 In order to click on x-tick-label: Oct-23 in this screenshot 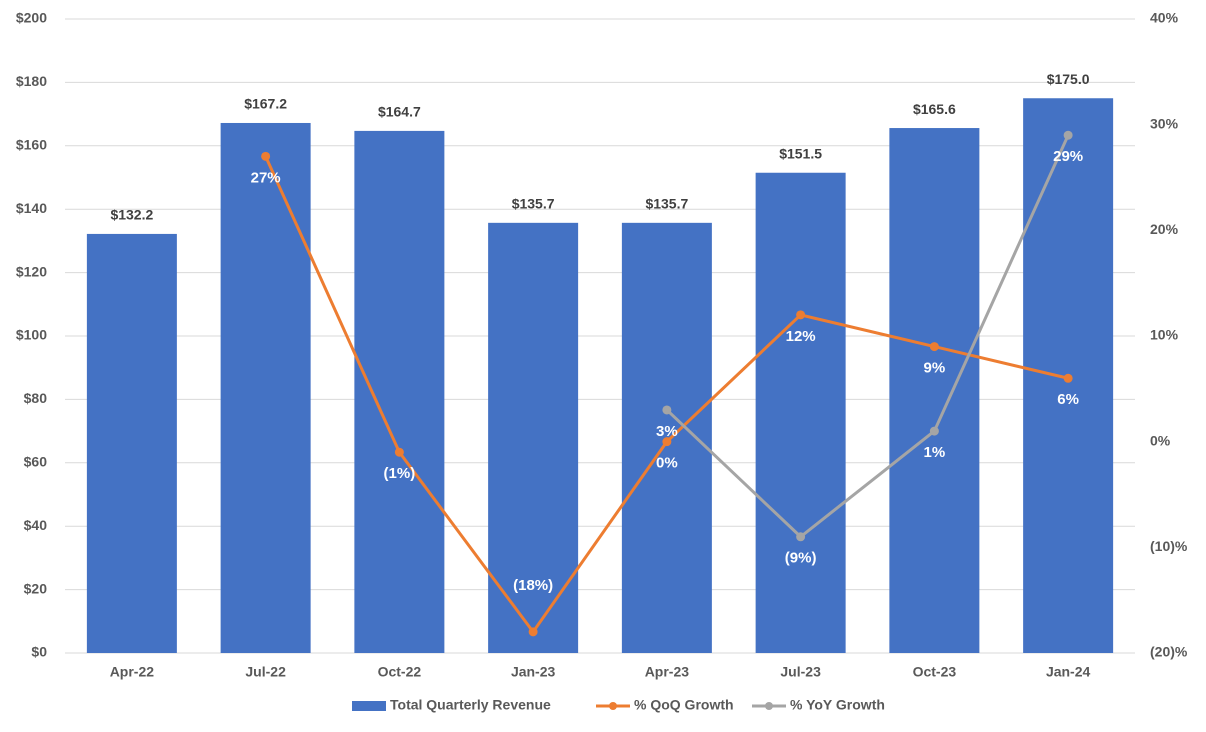, I will do `click(935, 672)`.